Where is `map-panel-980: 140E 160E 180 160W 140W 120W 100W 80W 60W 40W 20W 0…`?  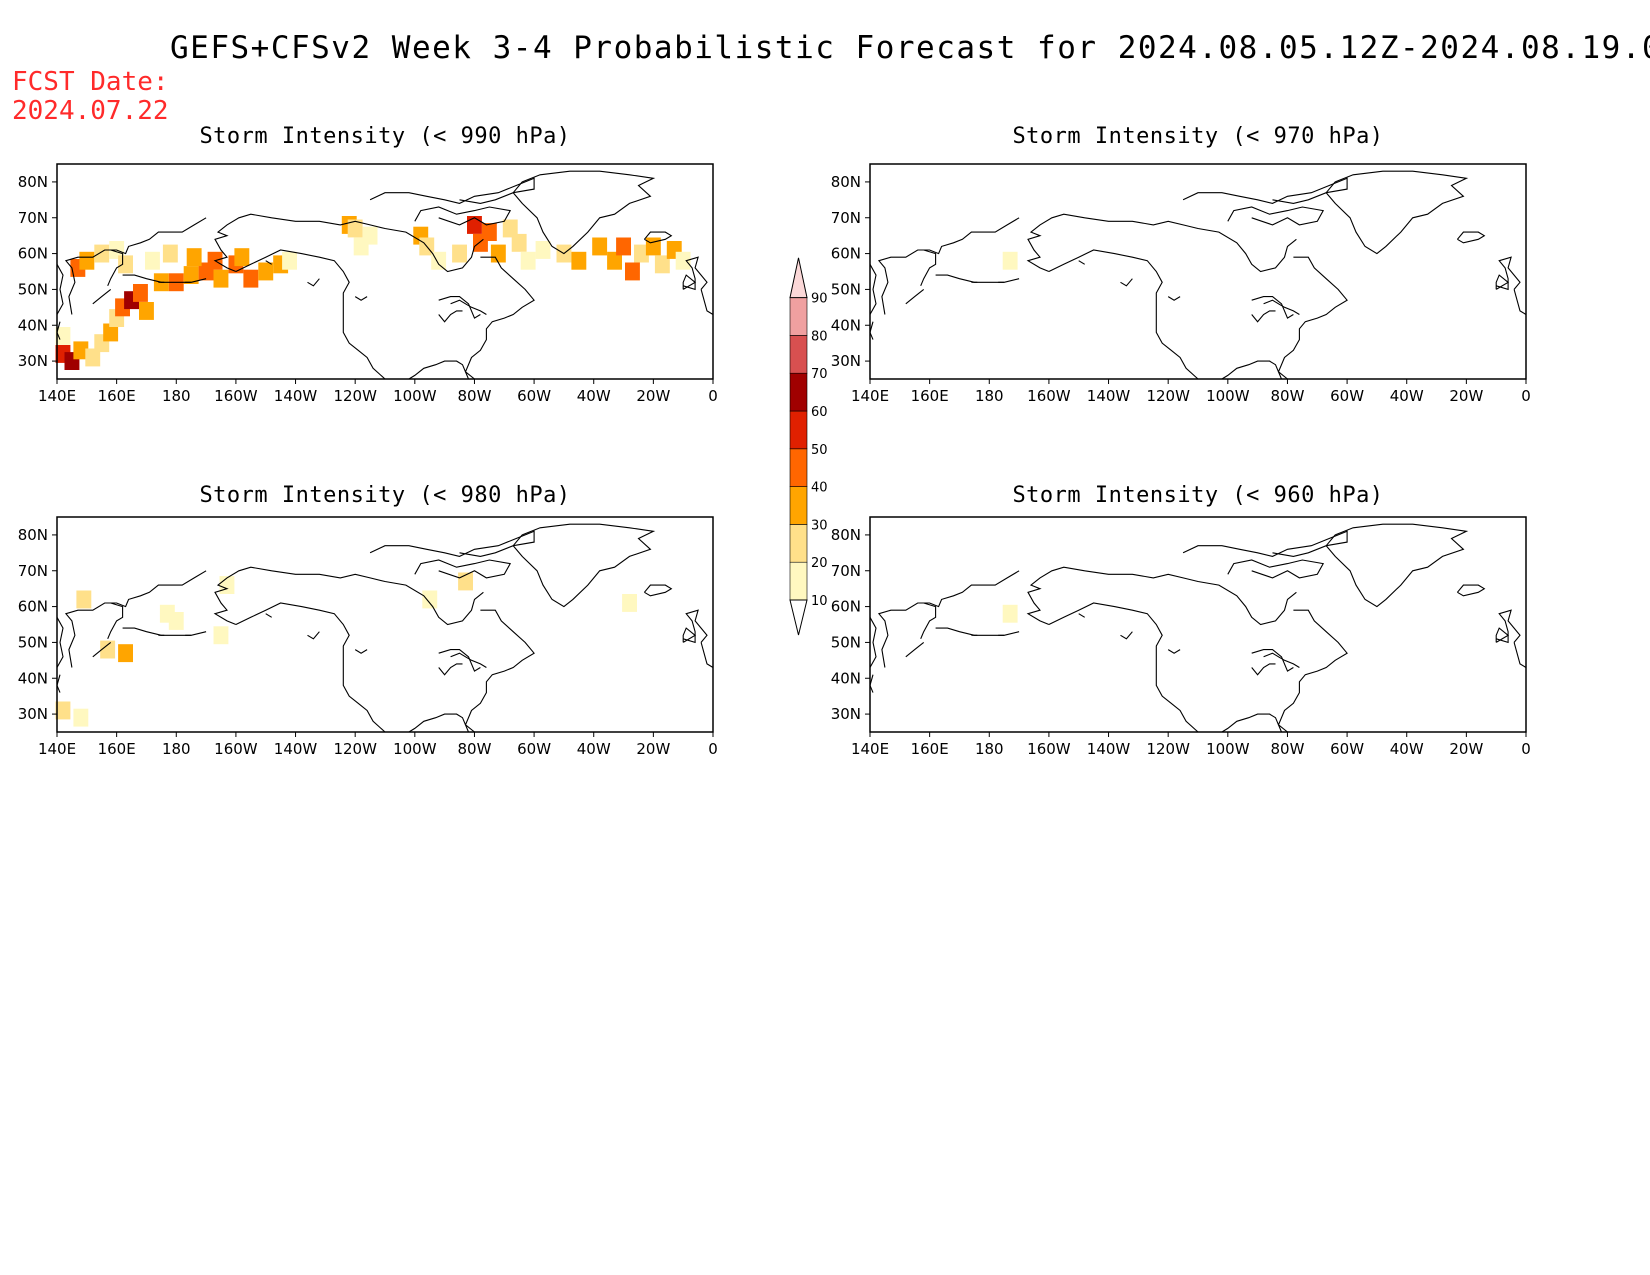 map-panel-980: 140E 160E 180 160W 140W 120W 100W 80W 60W 40W 20W 0… is located at coordinates (368, 637).